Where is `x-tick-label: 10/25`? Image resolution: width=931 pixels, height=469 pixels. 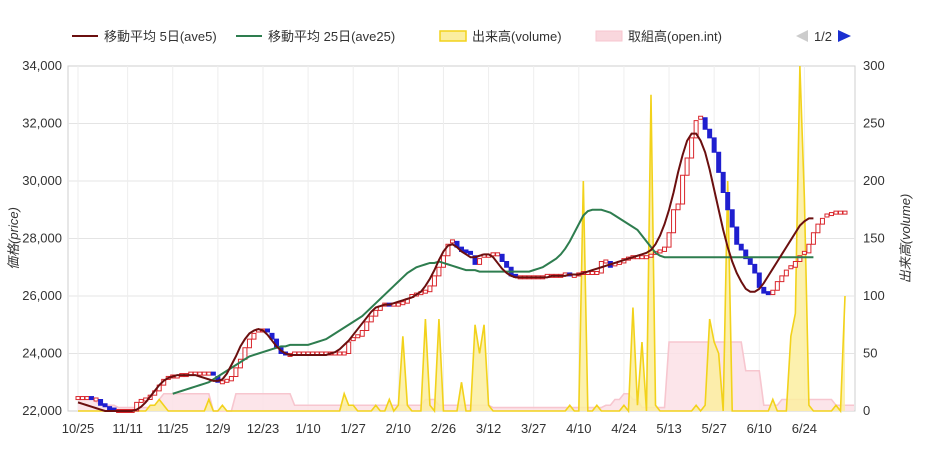 x-tick-label: 10/25 is located at coordinates (78, 428).